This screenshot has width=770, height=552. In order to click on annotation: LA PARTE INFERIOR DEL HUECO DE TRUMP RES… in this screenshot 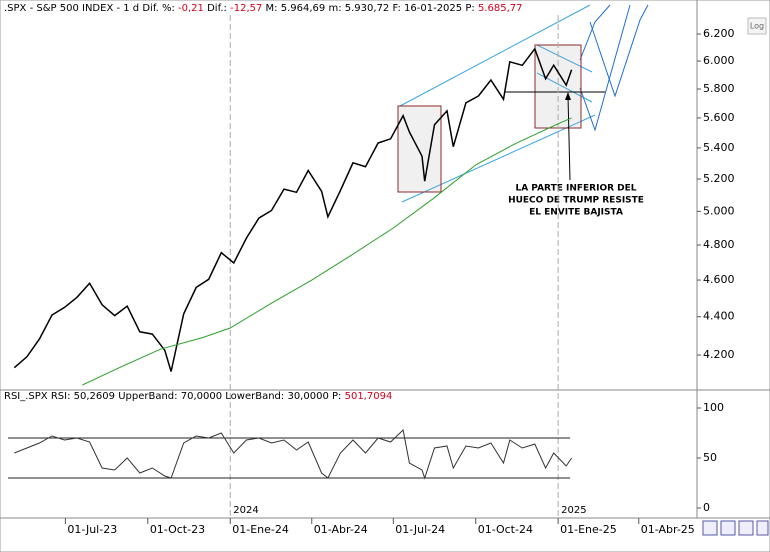, I will do `click(576, 201)`.